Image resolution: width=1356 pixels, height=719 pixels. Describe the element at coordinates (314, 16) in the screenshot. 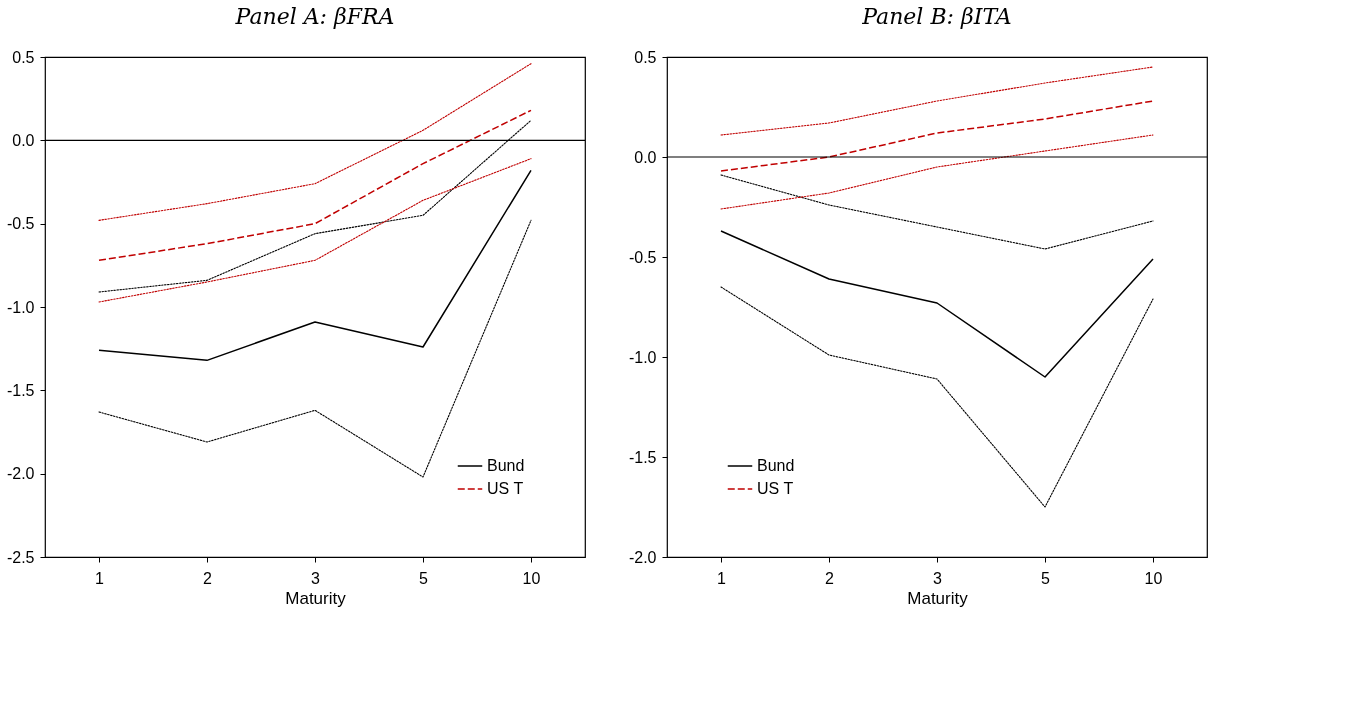

I see `chart-title: Panel A: βFRA` at that location.